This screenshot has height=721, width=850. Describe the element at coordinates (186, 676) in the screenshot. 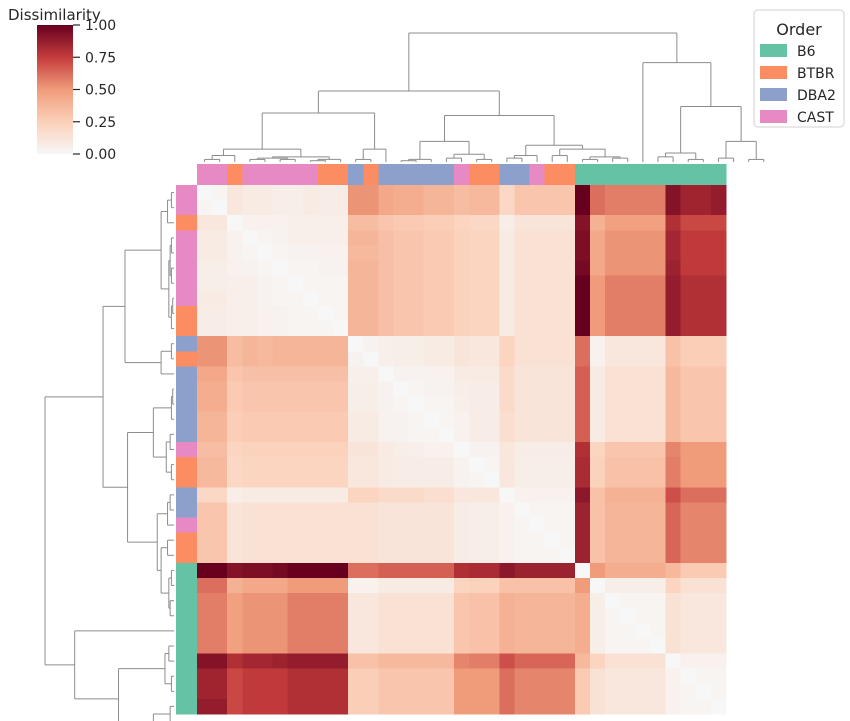

I see `row-color-b6` at that location.